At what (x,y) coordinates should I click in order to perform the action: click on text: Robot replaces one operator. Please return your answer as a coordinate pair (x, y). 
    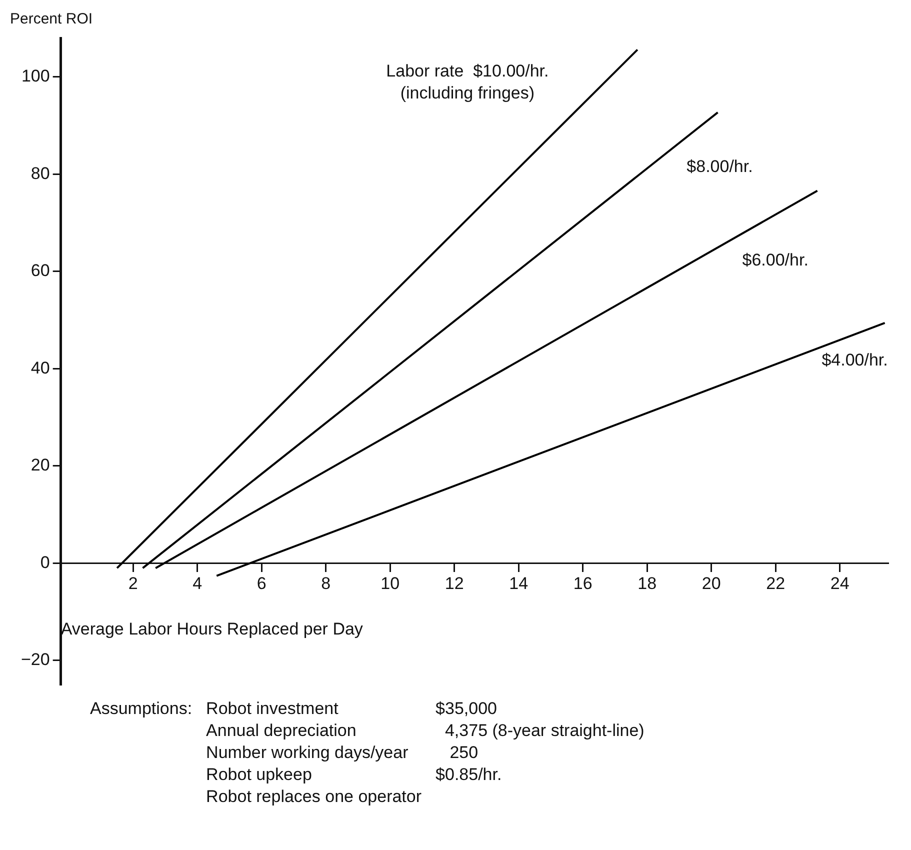
    Looking at the image, I should click on (314, 797).